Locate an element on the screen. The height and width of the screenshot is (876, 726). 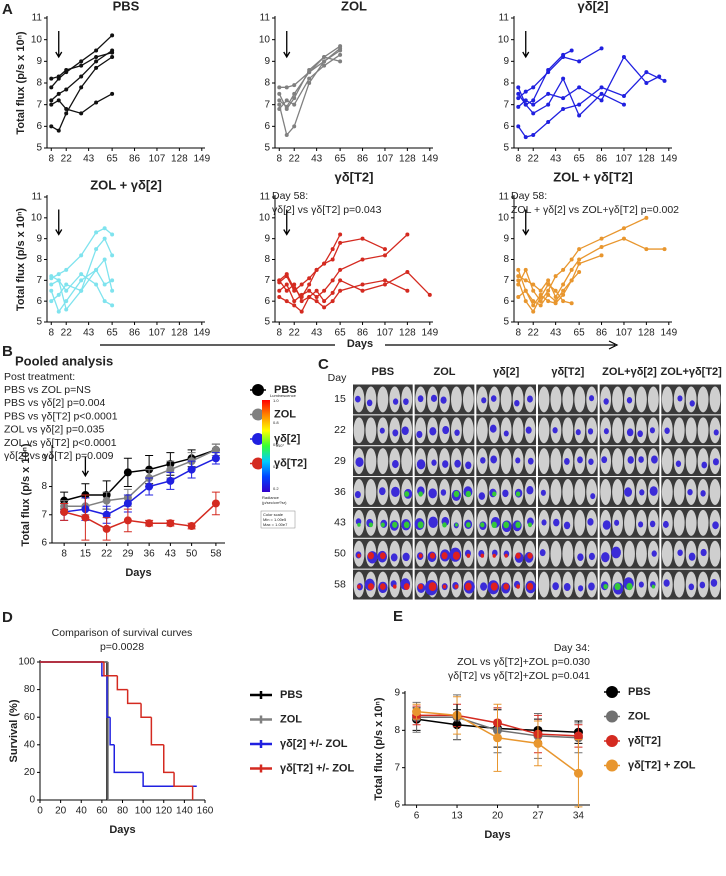
axis-line is located at coordinates (122, 730).